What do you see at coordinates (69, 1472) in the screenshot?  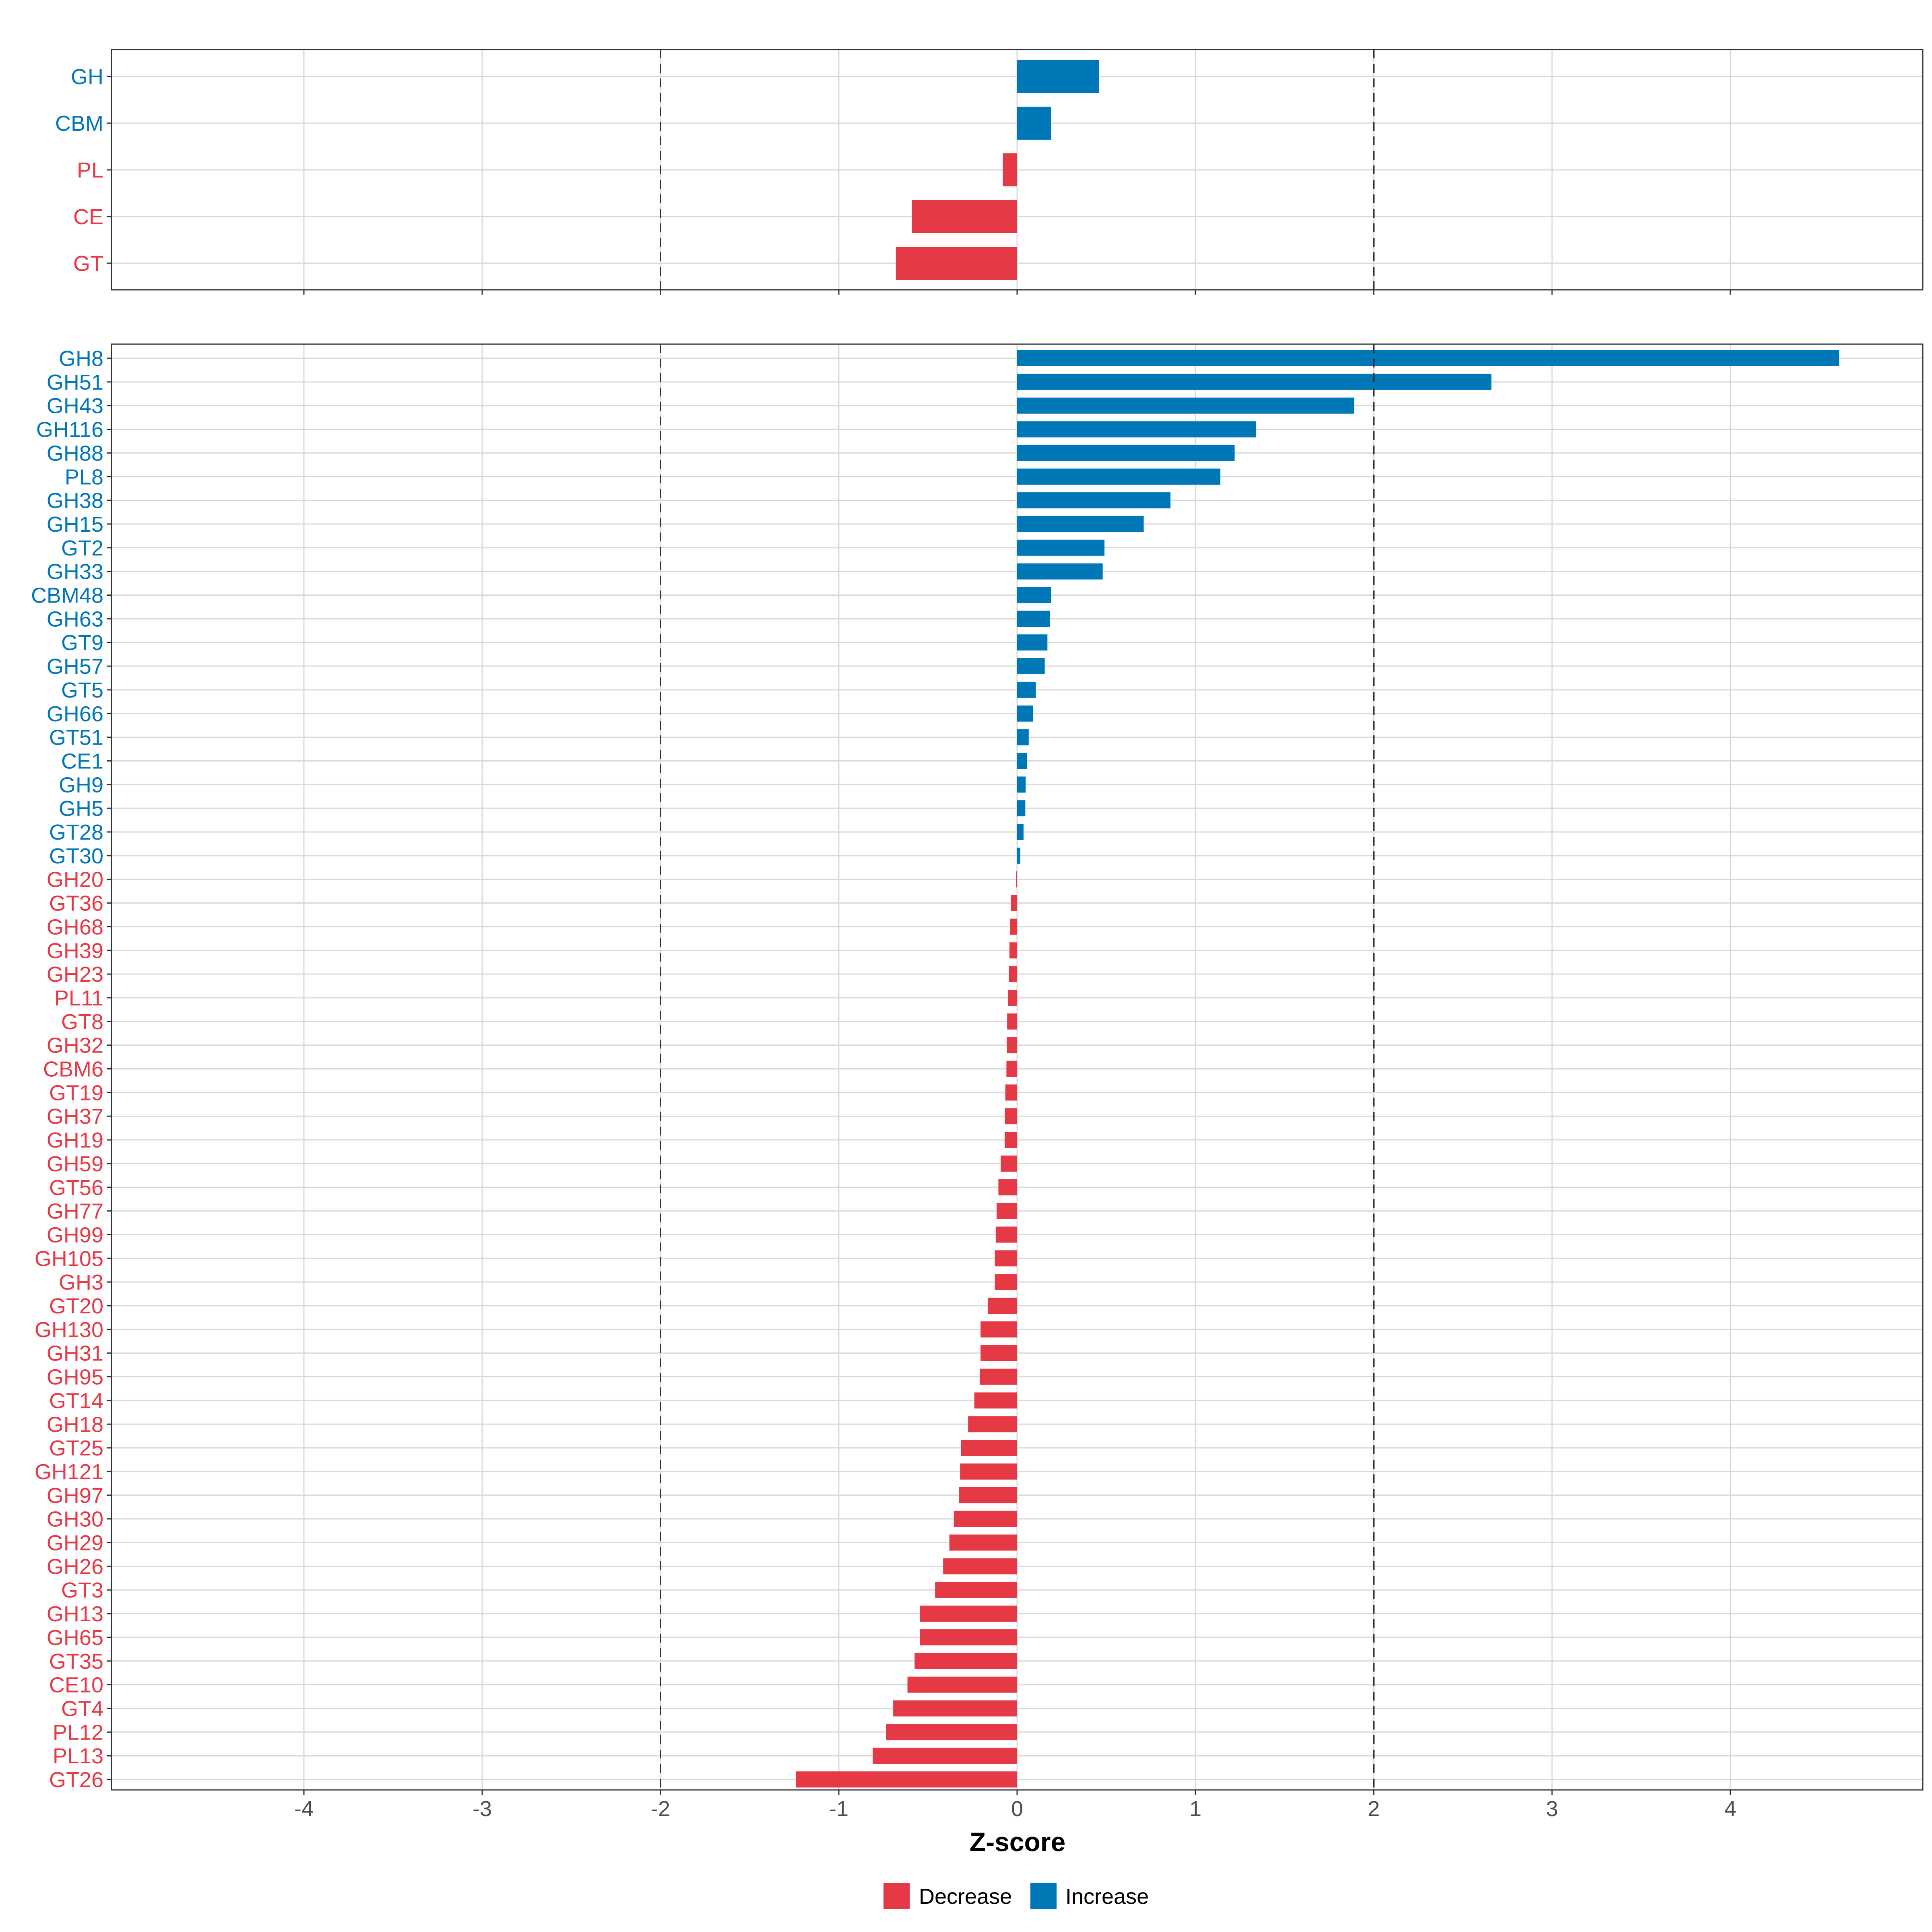 I see `family-label-GH121: GH121` at bounding box center [69, 1472].